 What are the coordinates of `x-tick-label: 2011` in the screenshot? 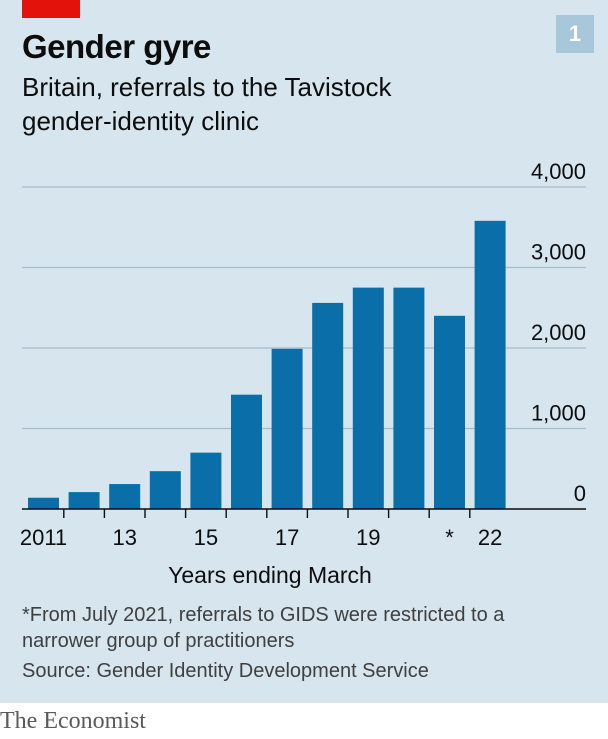 It's located at (43, 537).